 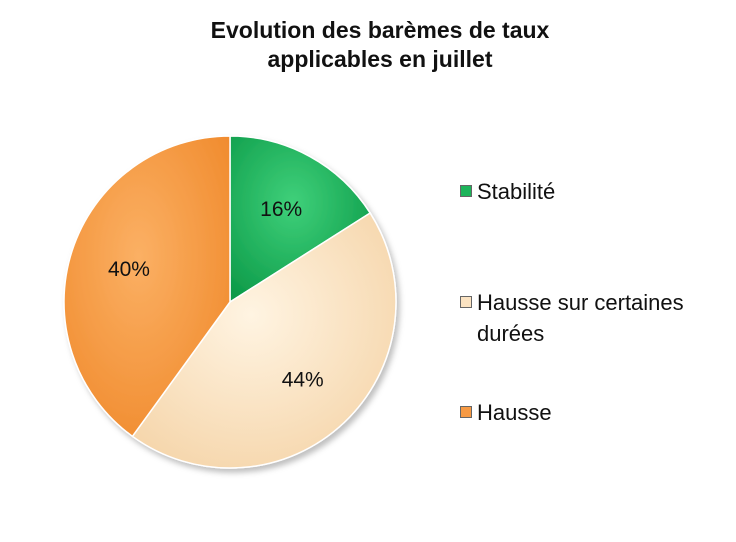 What do you see at coordinates (466, 302) in the screenshot?
I see `legend-swatch-hausse-certaines` at bounding box center [466, 302].